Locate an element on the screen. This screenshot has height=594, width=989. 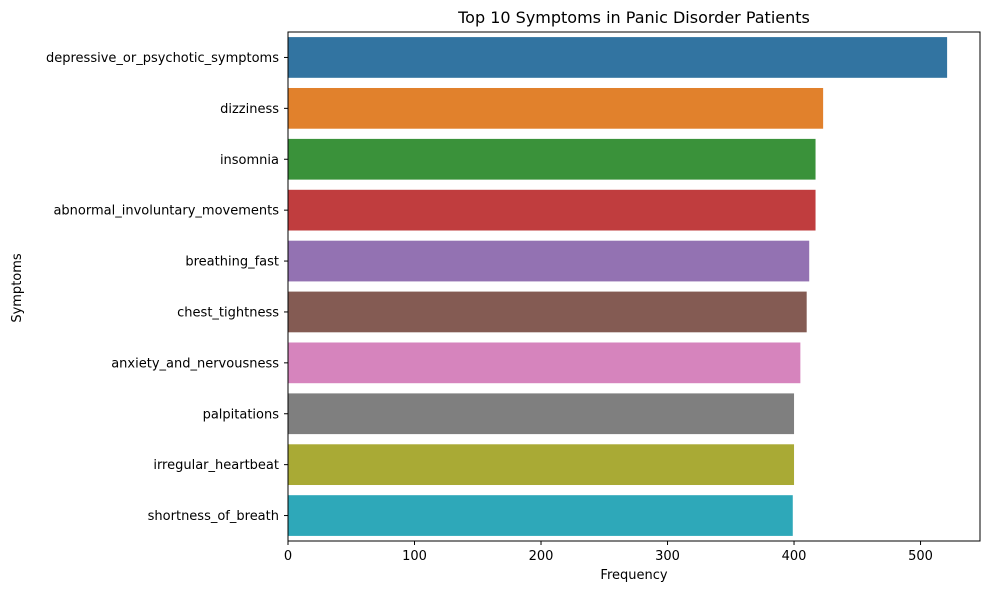
bar-shortness-of-breath is located at coordinates (540, 515).